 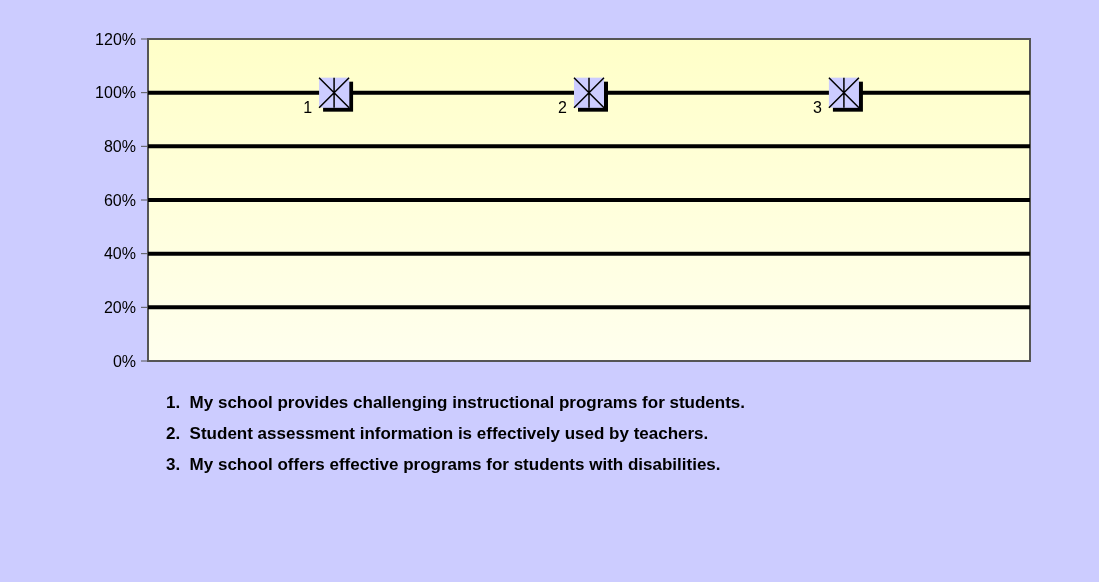 I want to click on x-tick-label: 2, so click(x=563, y=107).